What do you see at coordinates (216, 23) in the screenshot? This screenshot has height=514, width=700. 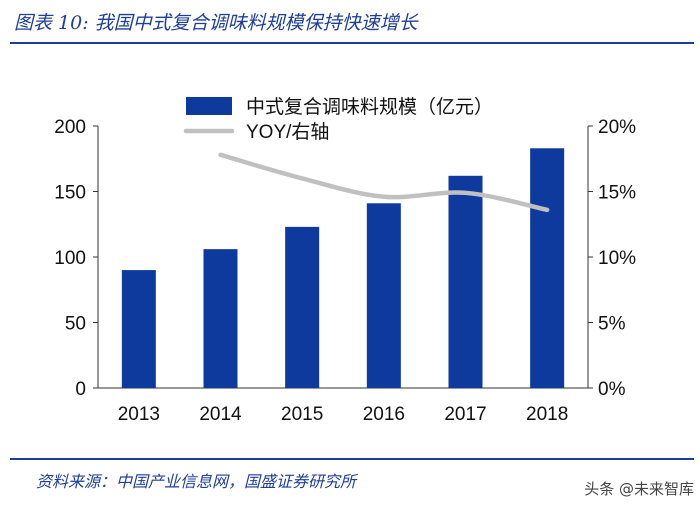 I see `figure-title: 图表 10: 我国中式复合调味料规模保持快速增长` at bounding box center [216, 23].